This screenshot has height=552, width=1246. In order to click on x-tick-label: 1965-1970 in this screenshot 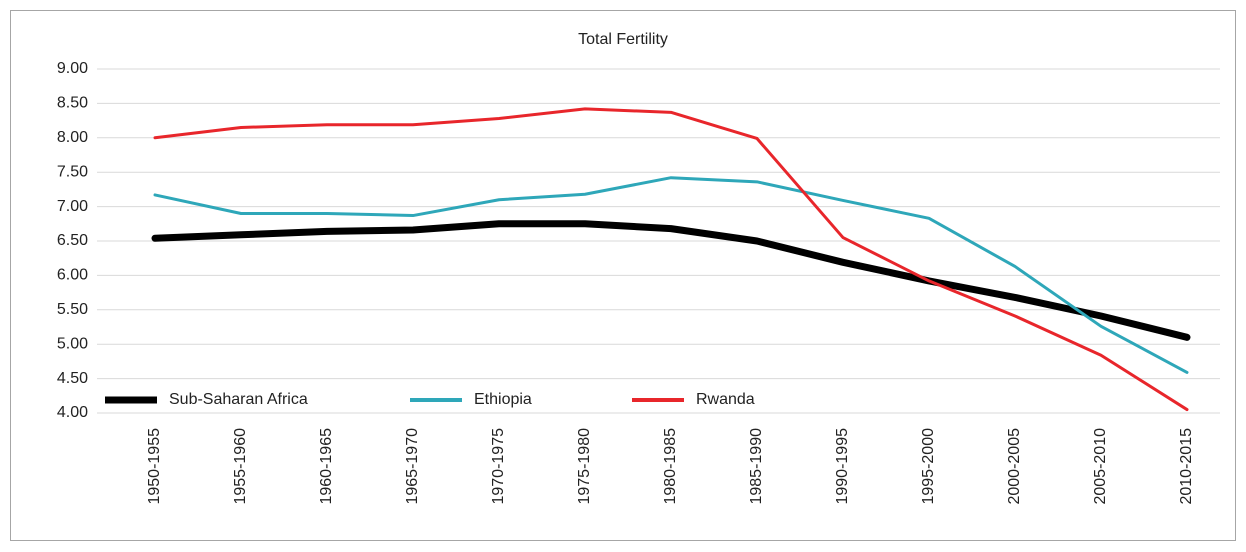, I will do `click(412, 466)`.